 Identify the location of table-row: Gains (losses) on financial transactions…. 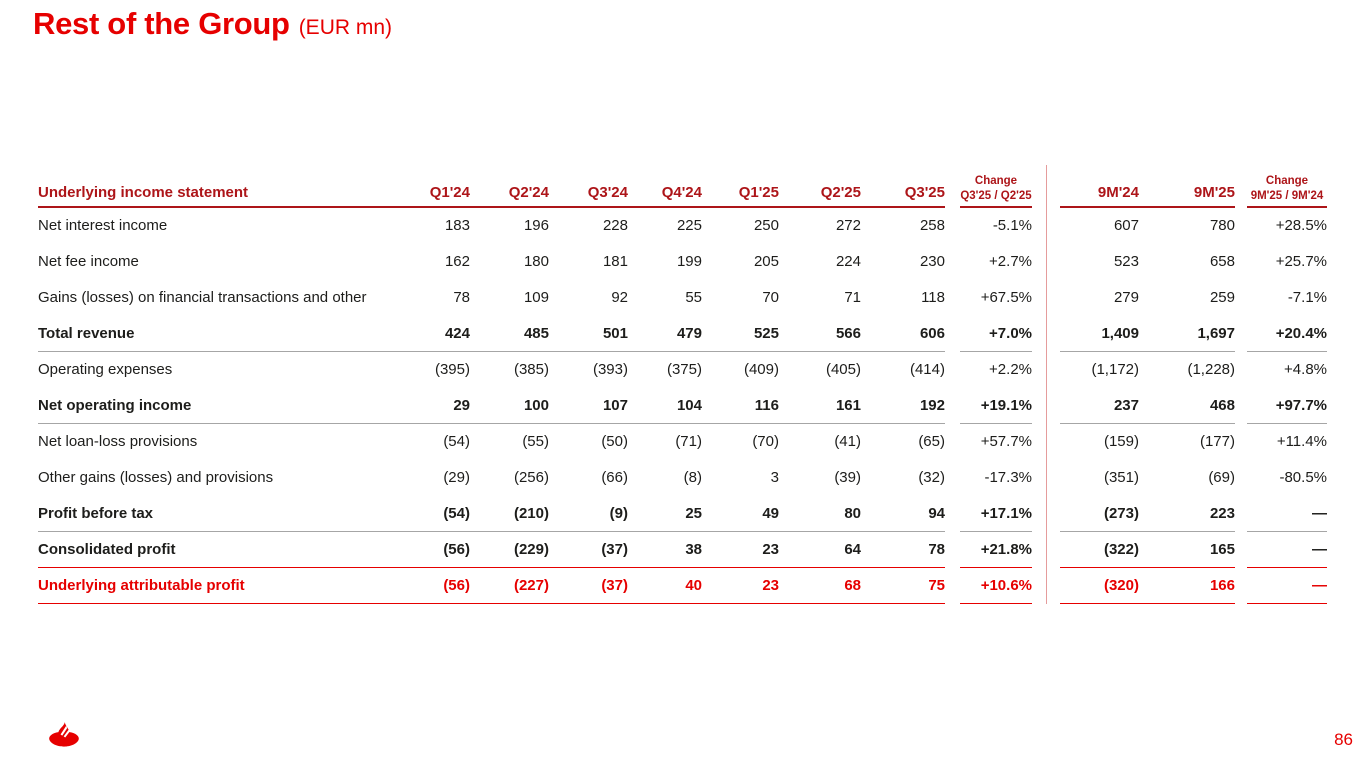
(682, 298).